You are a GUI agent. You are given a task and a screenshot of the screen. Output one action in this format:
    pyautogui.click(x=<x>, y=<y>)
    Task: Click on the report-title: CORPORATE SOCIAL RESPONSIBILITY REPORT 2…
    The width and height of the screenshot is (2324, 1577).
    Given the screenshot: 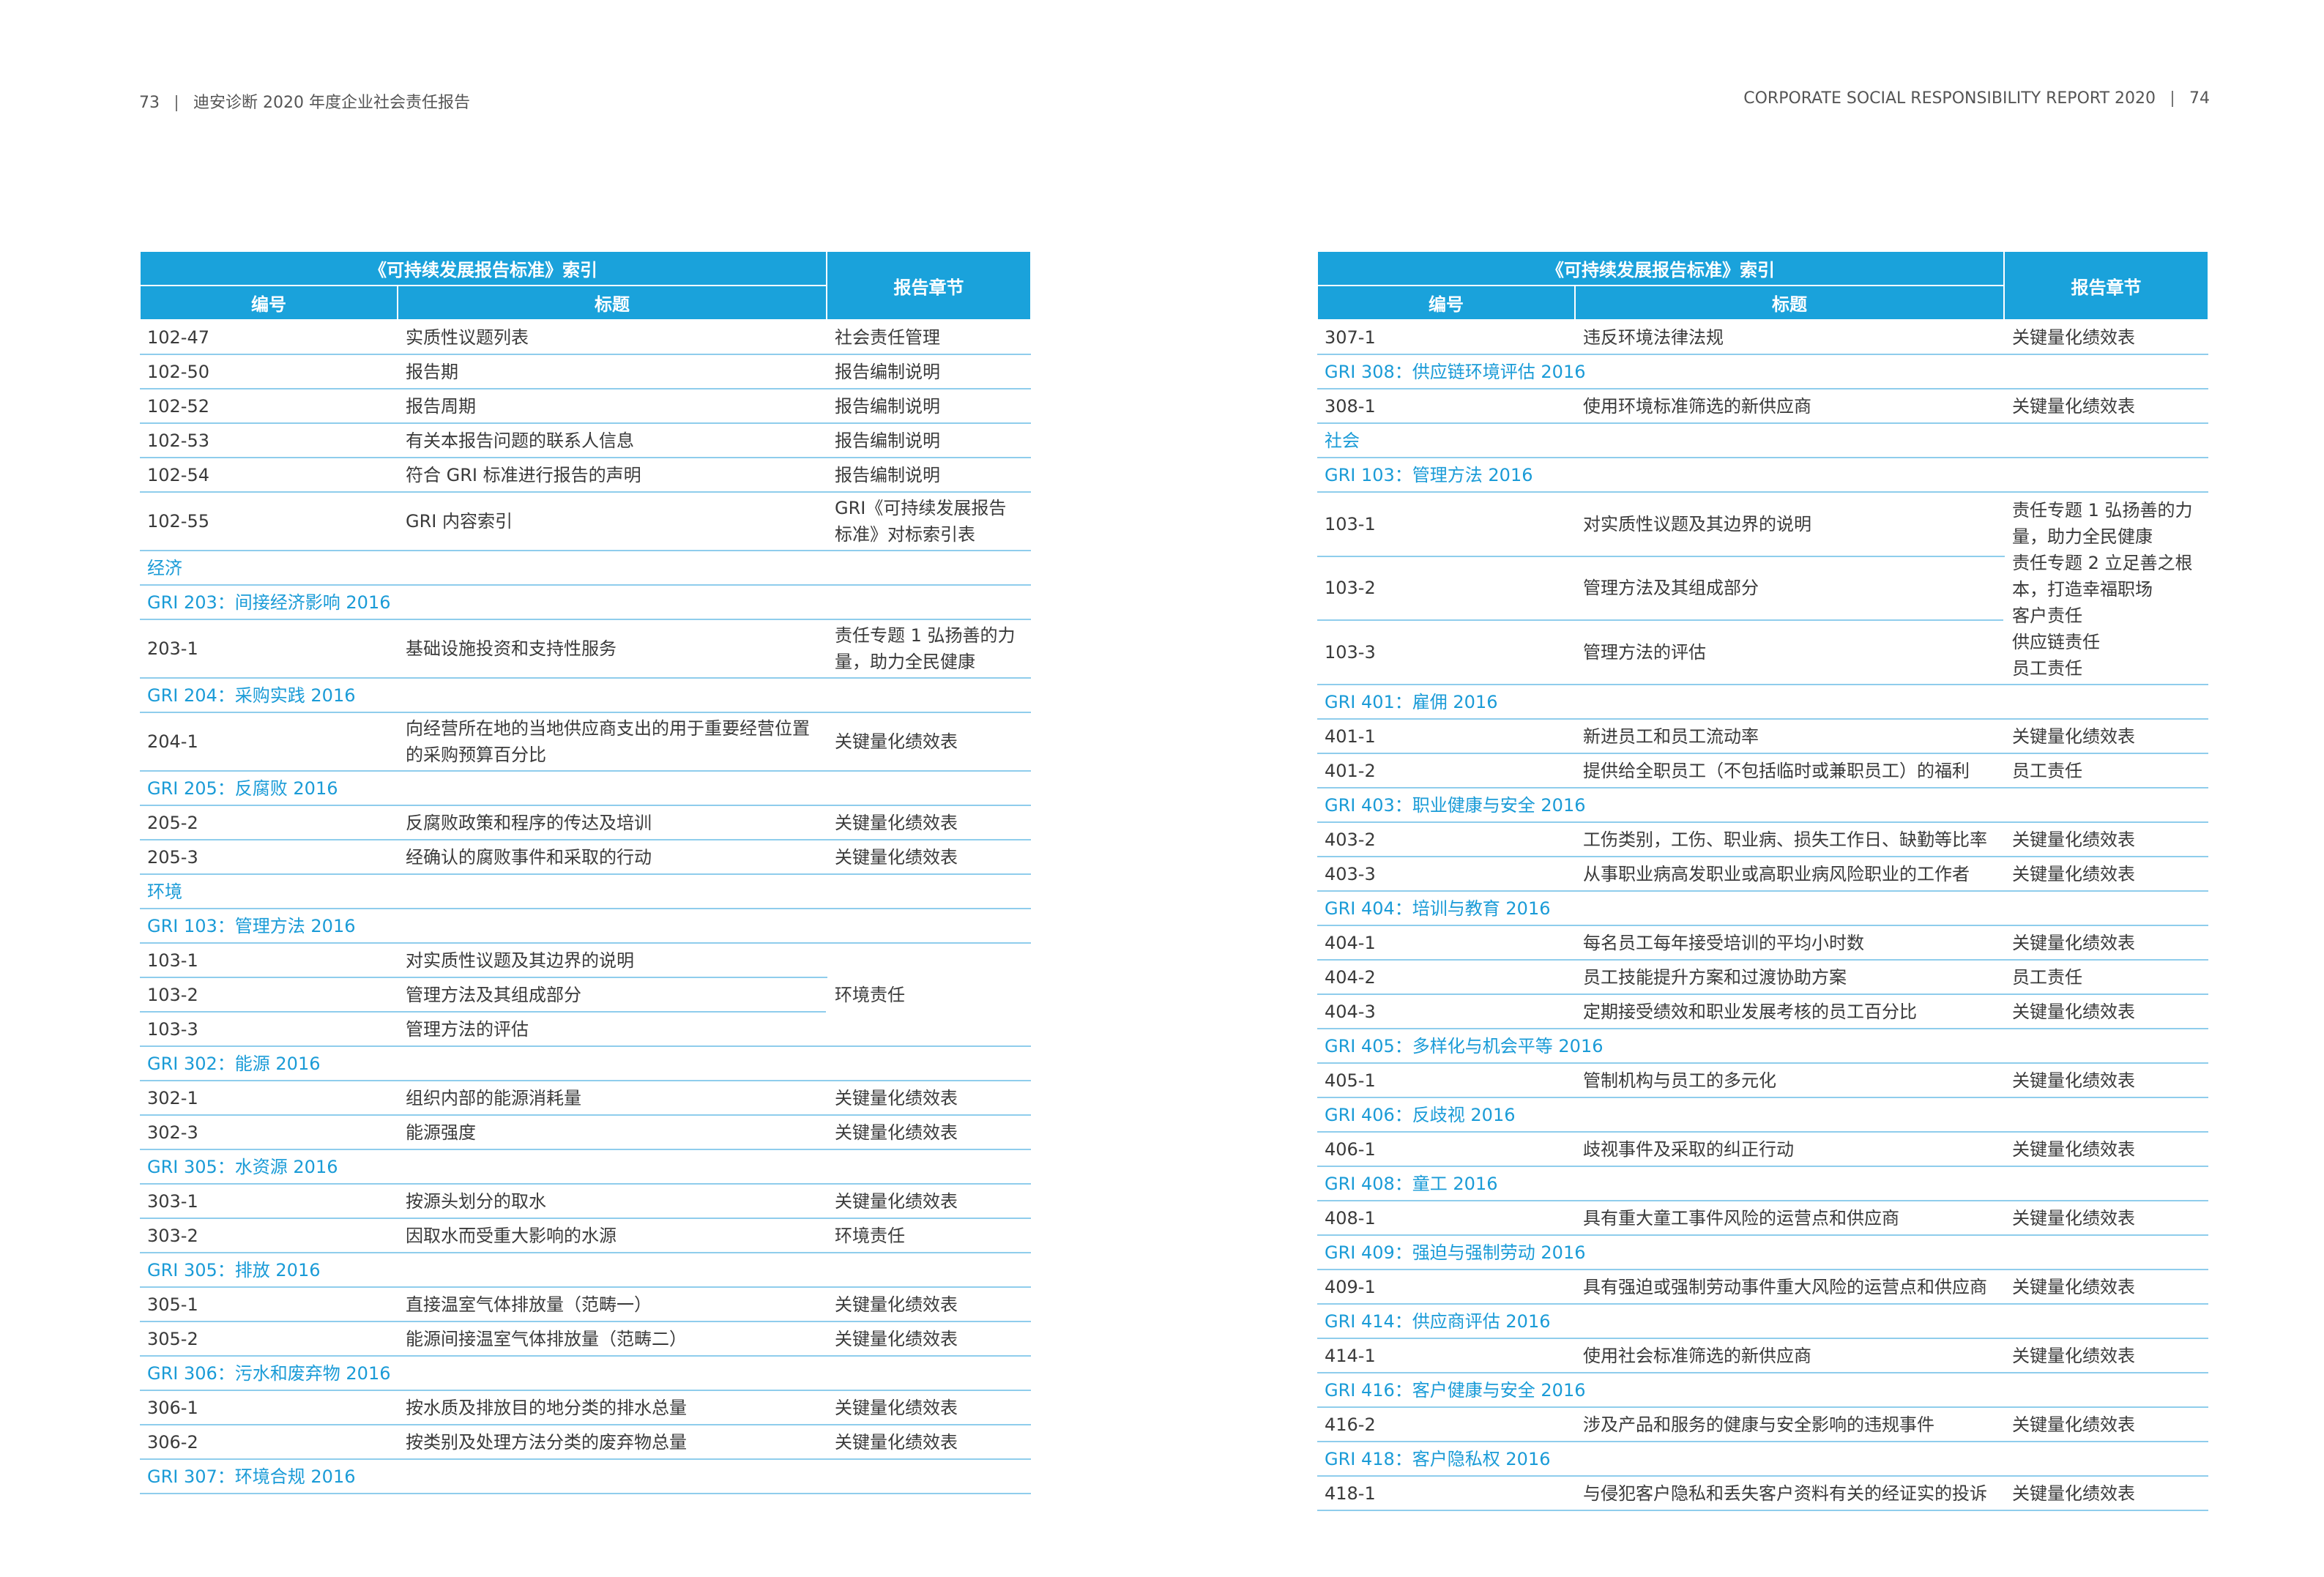 What is the action you would take?
    pyautogui.click(x=1949, y=98)
    